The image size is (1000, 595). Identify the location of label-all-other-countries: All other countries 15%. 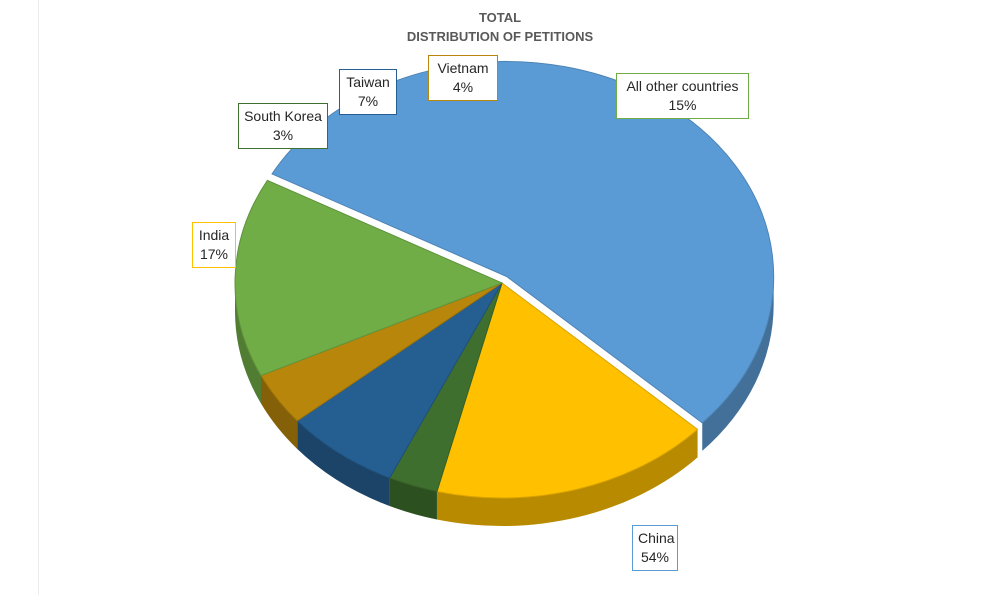
(682, 96).